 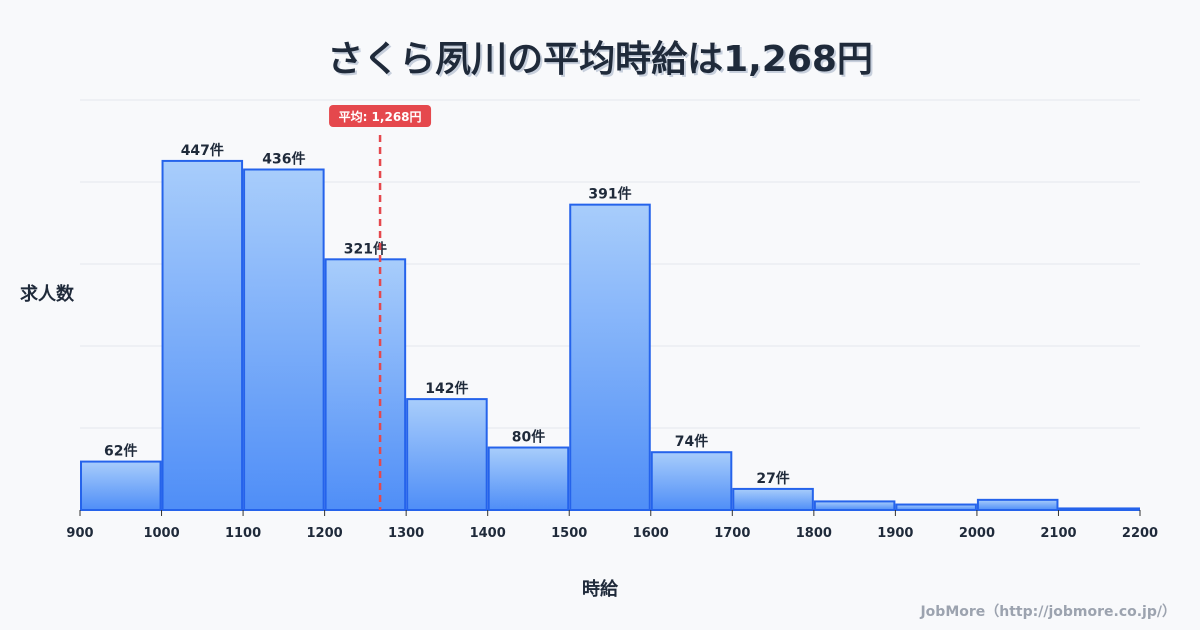 What do you see at coordinates (651, 533) in the screenshot?
I see `x-tick-label: 1600` at bounding box center [651, 533].